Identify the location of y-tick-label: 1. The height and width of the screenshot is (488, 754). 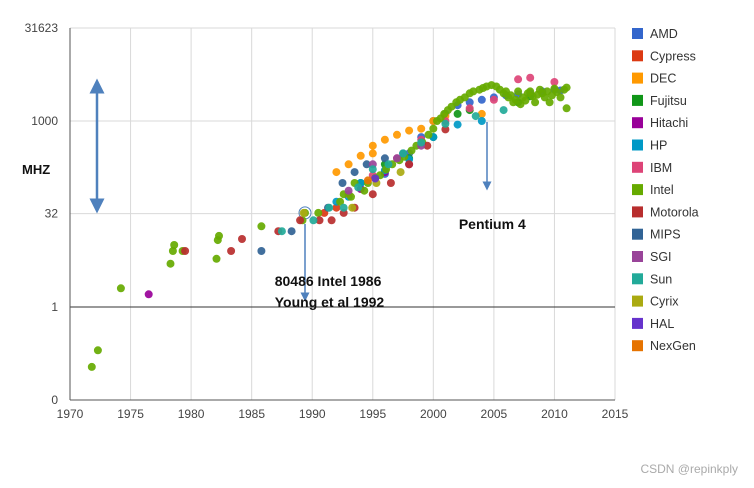
(54, 307).